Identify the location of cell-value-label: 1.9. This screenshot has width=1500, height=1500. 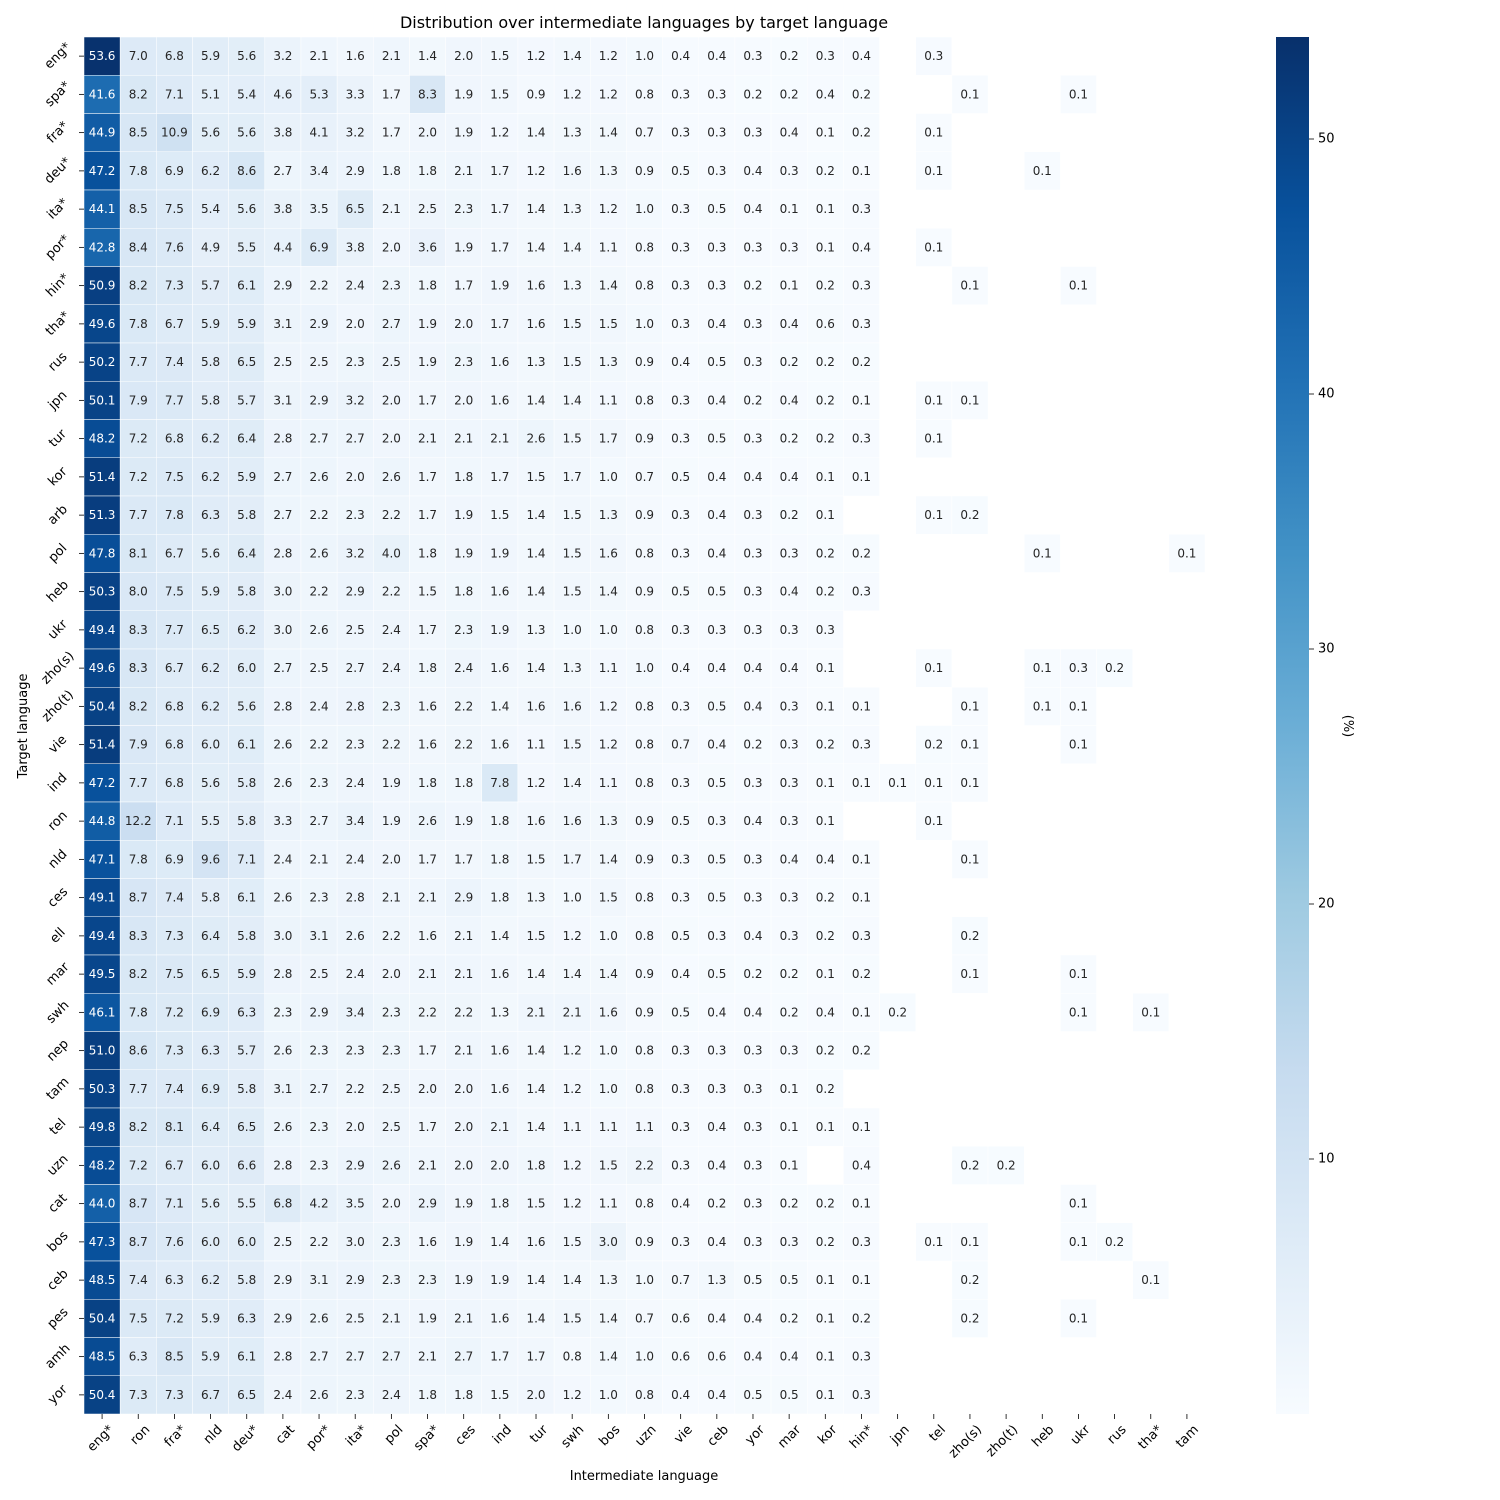
(463, 247).